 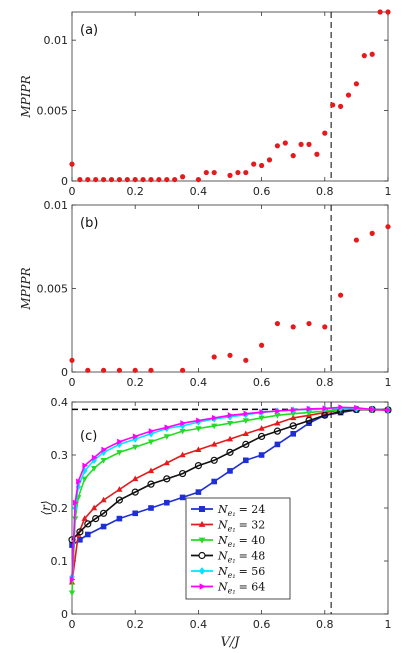 I want to click on x-tick-label: 0.8, so click(x=325, y=382).